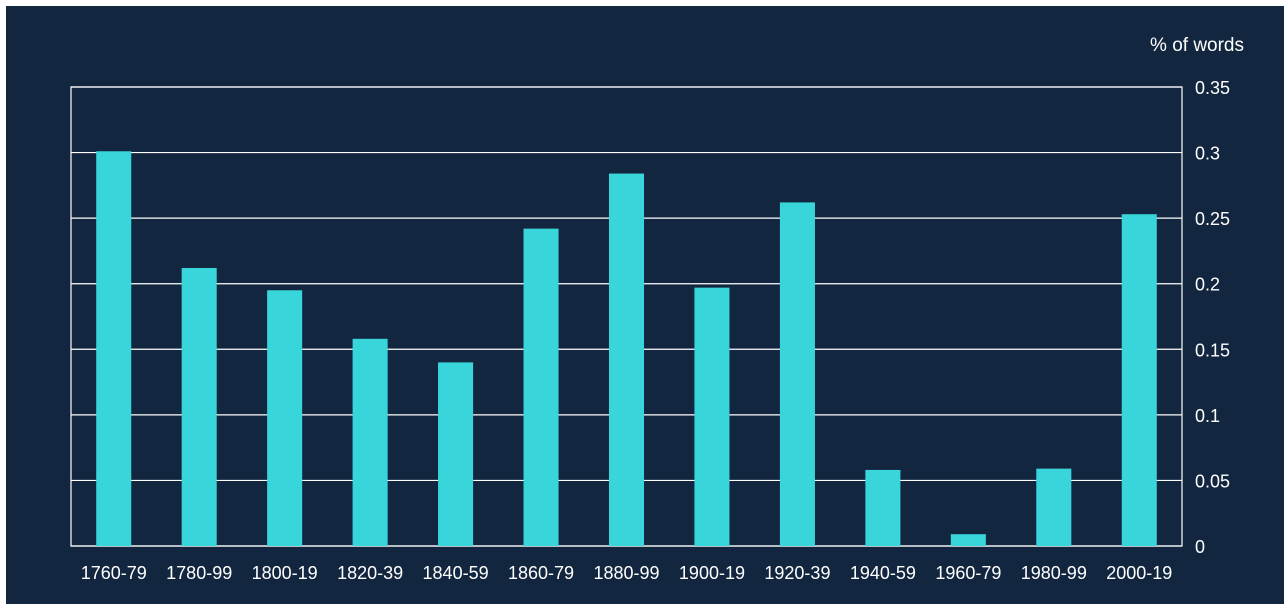  Describe the element at coordinates (199, 573) in the screenshot. I see `x-tick-label: 1780-99` at that location.